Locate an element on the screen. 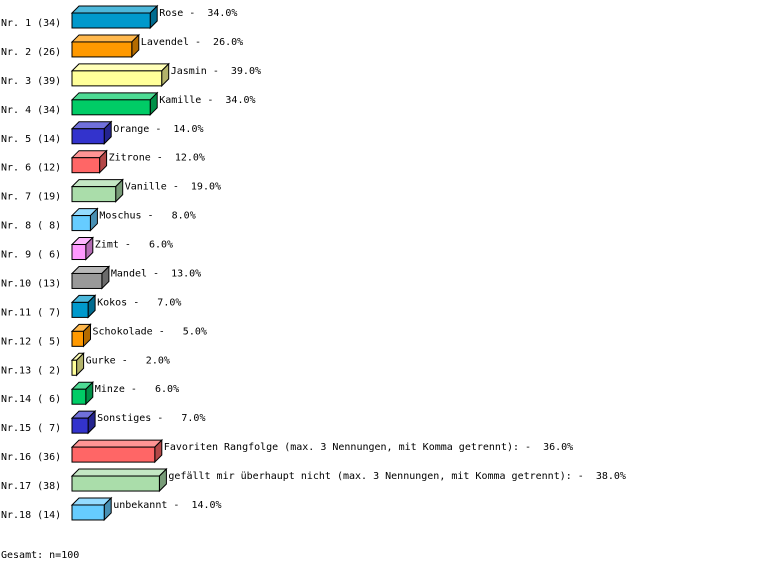  bar-label: Minze - 6.0% is located at coordinates (137, 389).